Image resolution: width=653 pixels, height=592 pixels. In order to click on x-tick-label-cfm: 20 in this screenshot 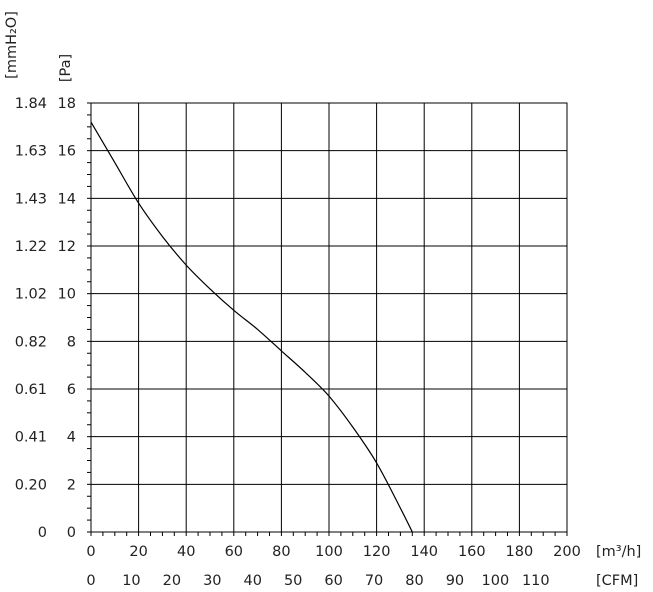, I will do `click(172, 581)`.